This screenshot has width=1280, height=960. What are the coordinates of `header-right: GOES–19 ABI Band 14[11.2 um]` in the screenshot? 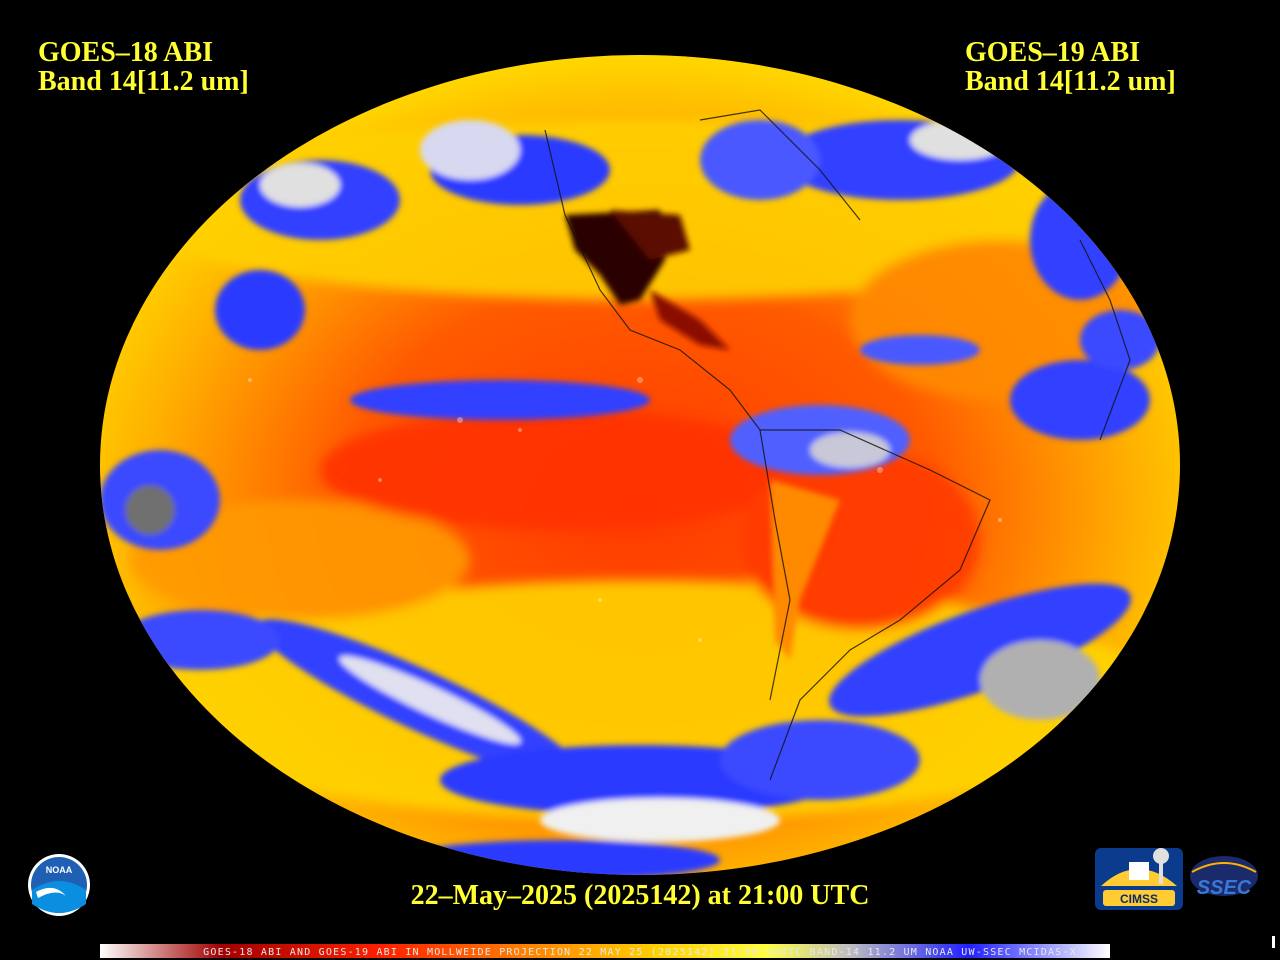 It's located at (1070, 67).